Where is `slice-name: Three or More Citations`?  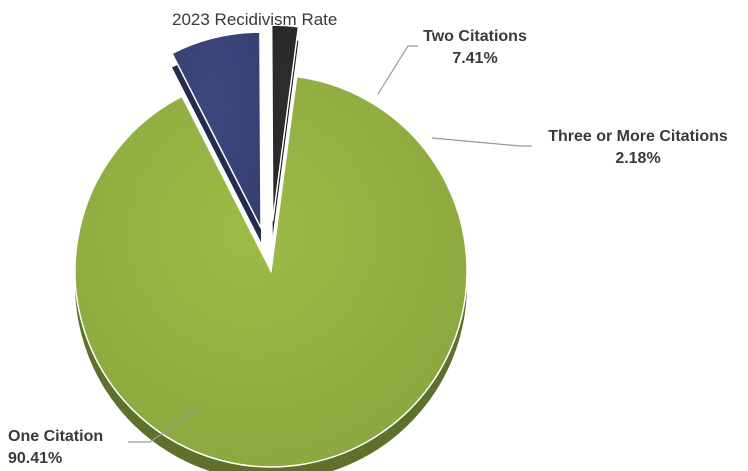
slice-name: Three or More Citations is located at coordinates (638, 136).